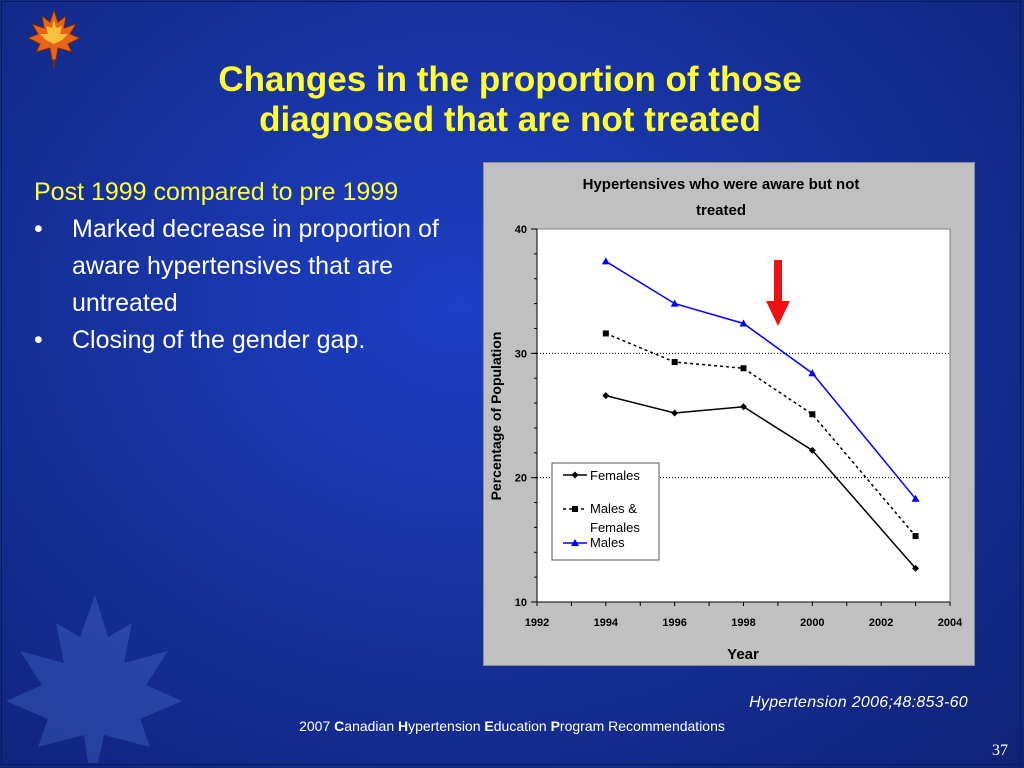  Describe the element at coordinates (339, 726) in the screenshot. I see `footer-initial: C` at that location.